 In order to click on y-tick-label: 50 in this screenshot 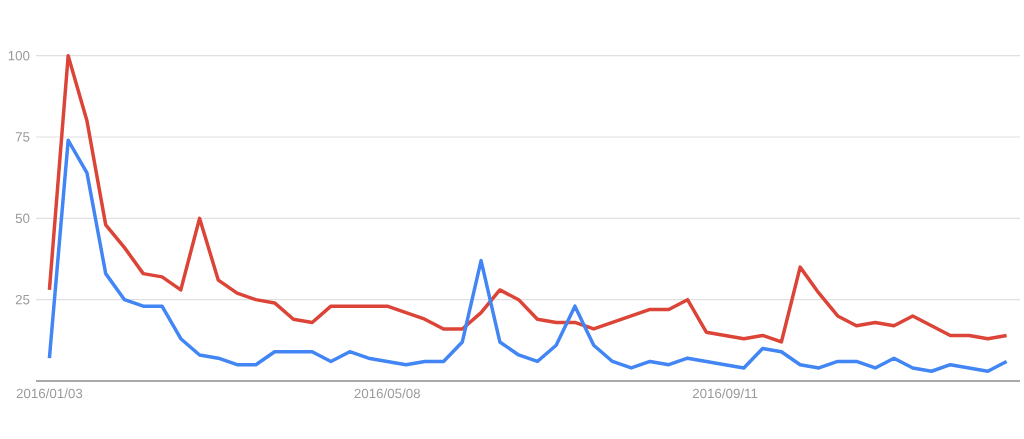, I will do `click(22, 218)`.